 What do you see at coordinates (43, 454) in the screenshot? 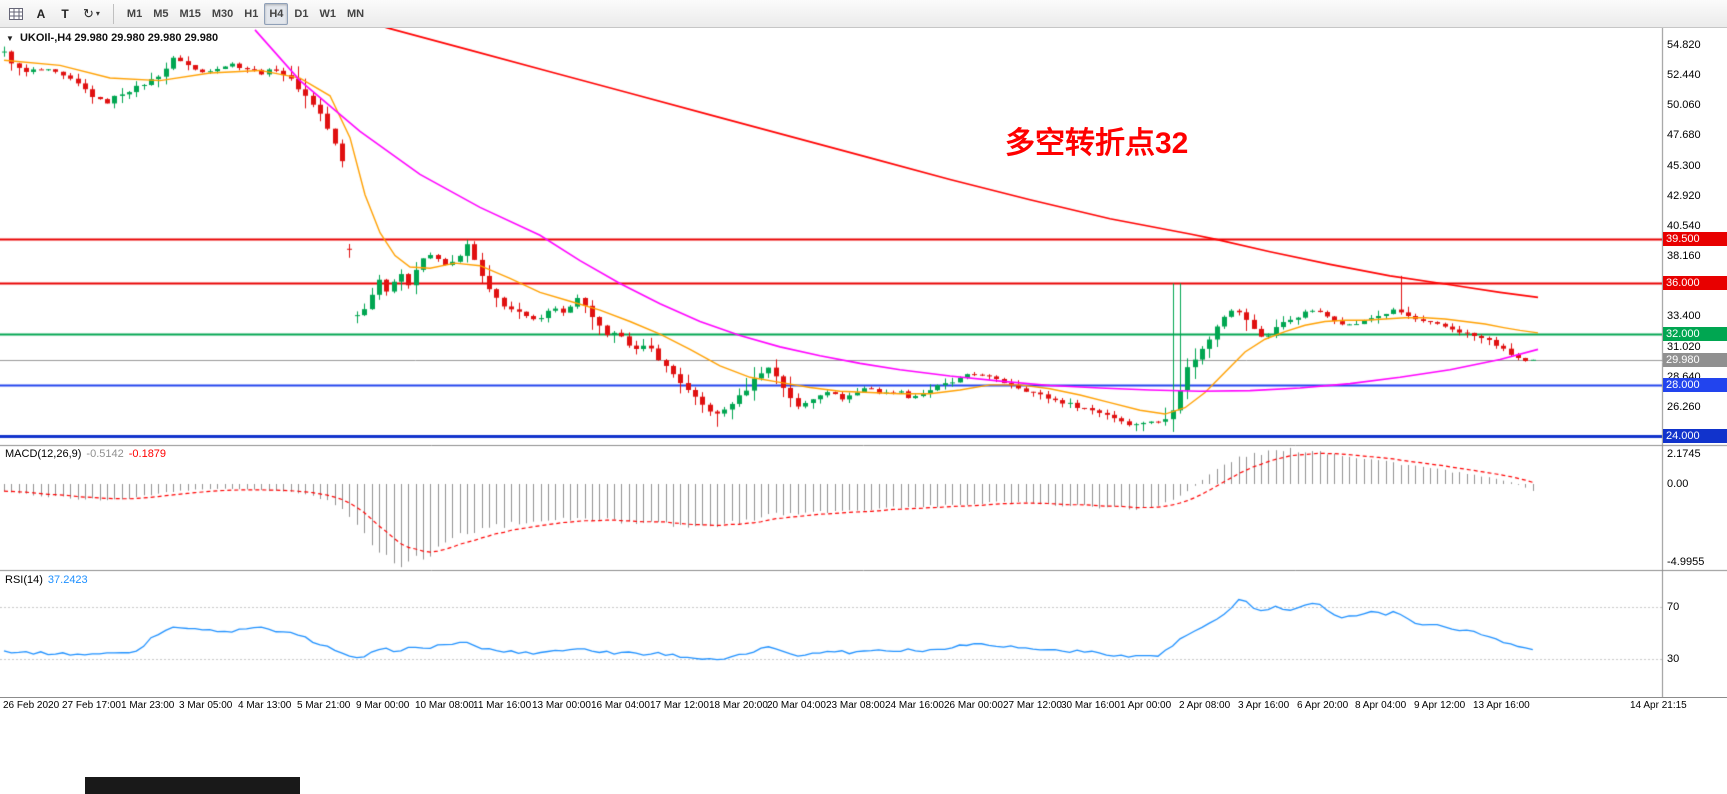
I see `macd-name: MACD(12,26,9)` at bounding box center [43, 454].